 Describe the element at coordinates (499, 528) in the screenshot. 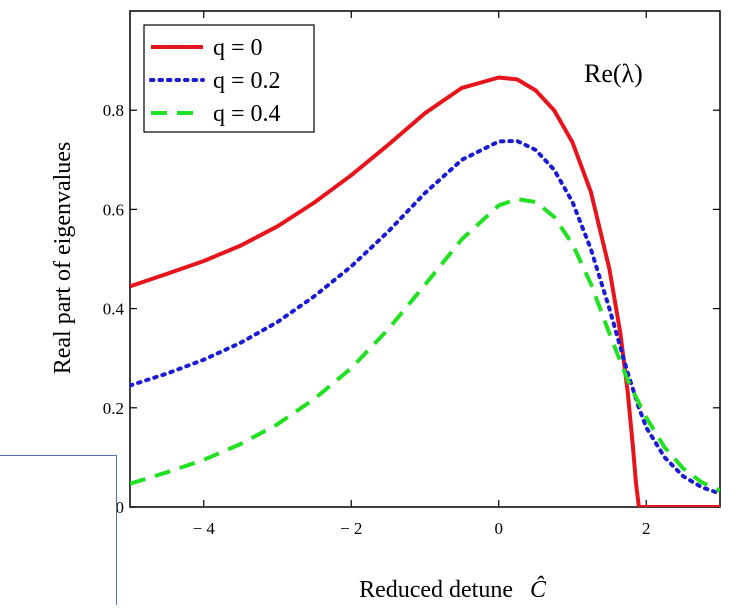

I see `x-tick-label: 0` at that location.